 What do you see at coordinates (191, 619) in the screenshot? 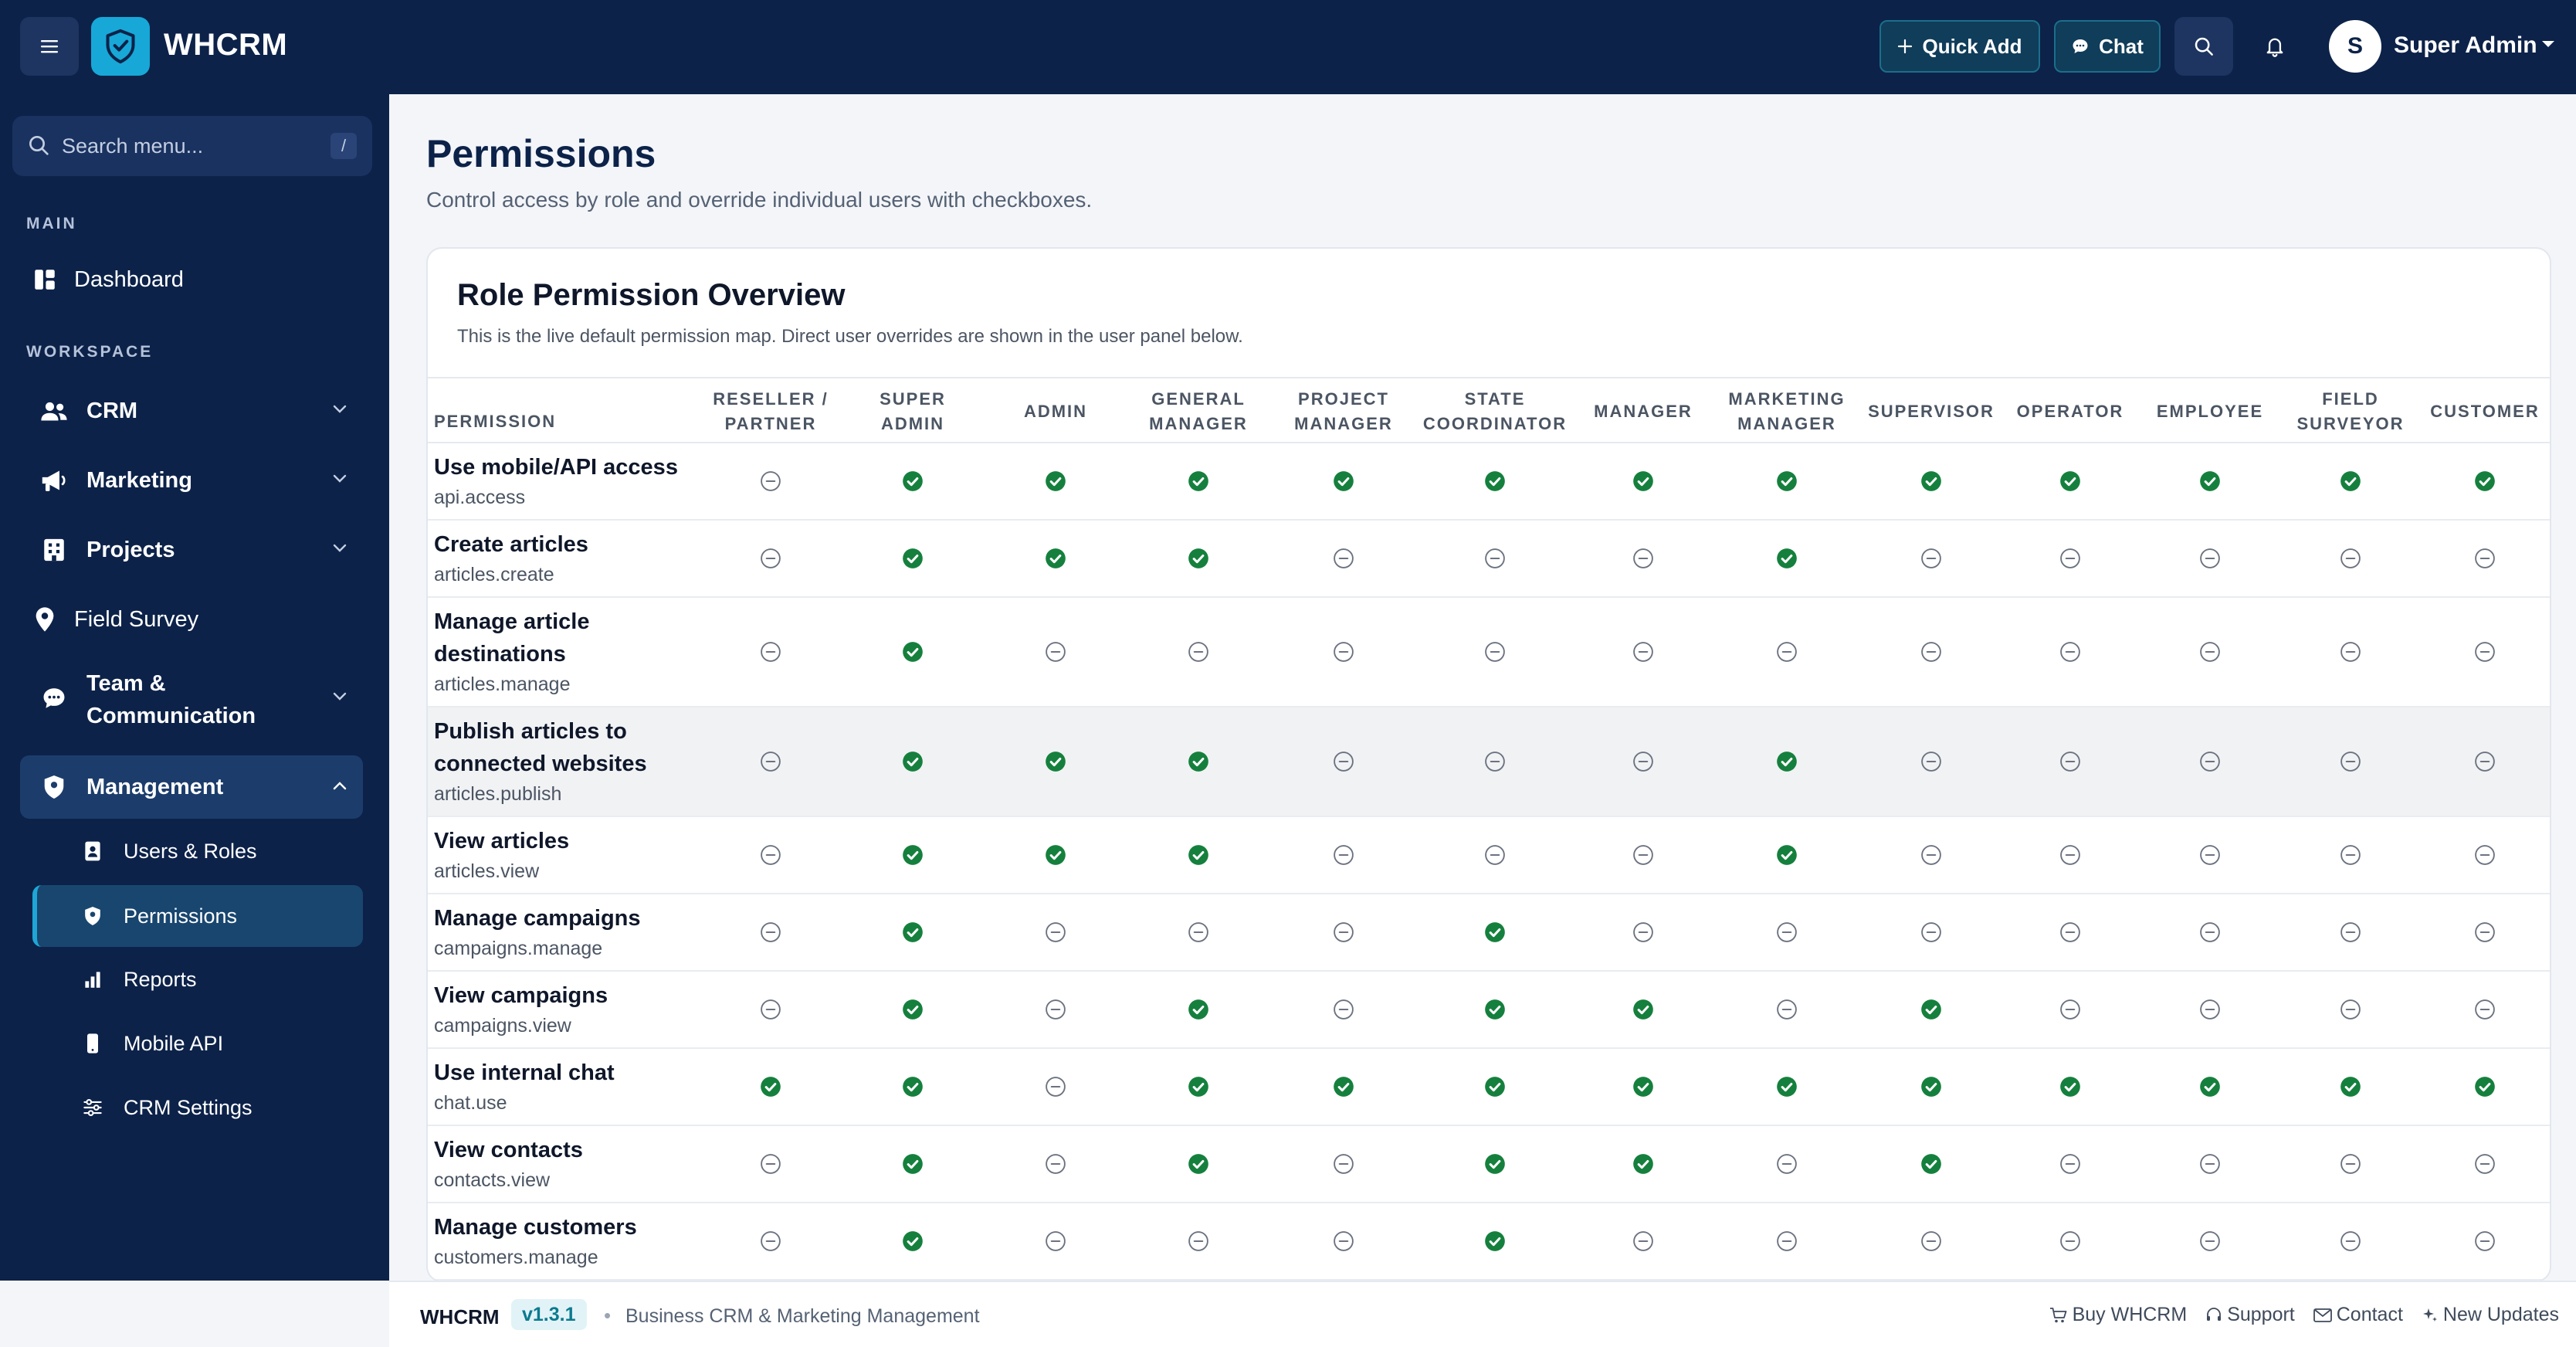
I see `sidebar-item-field-survey: Field Survey` at bounding box center [191, 619].